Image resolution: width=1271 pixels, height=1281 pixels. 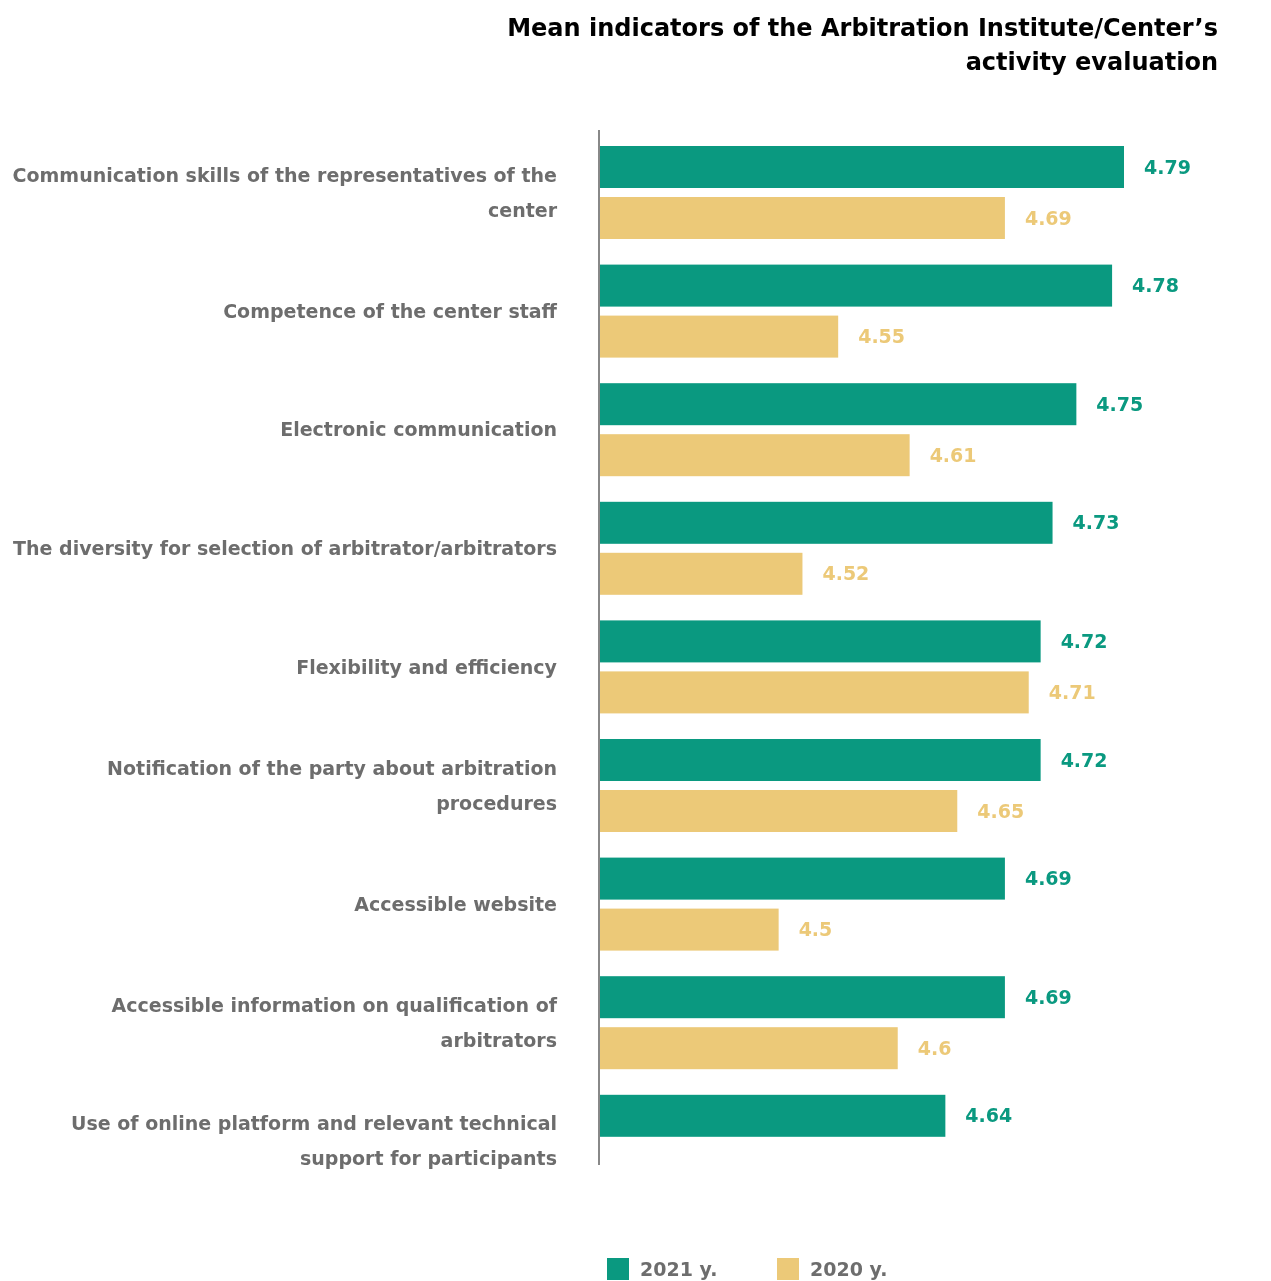 What do you see at coordinates (953, 454) in the screenshot?
I see `data-label: 4.61` at bounding box center [953, 454].